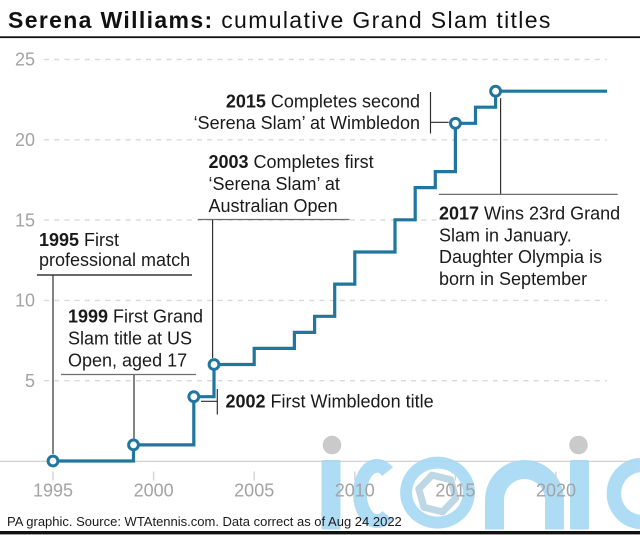  I want to click on svg-text: 2003 Completes first, so click(291, 162).